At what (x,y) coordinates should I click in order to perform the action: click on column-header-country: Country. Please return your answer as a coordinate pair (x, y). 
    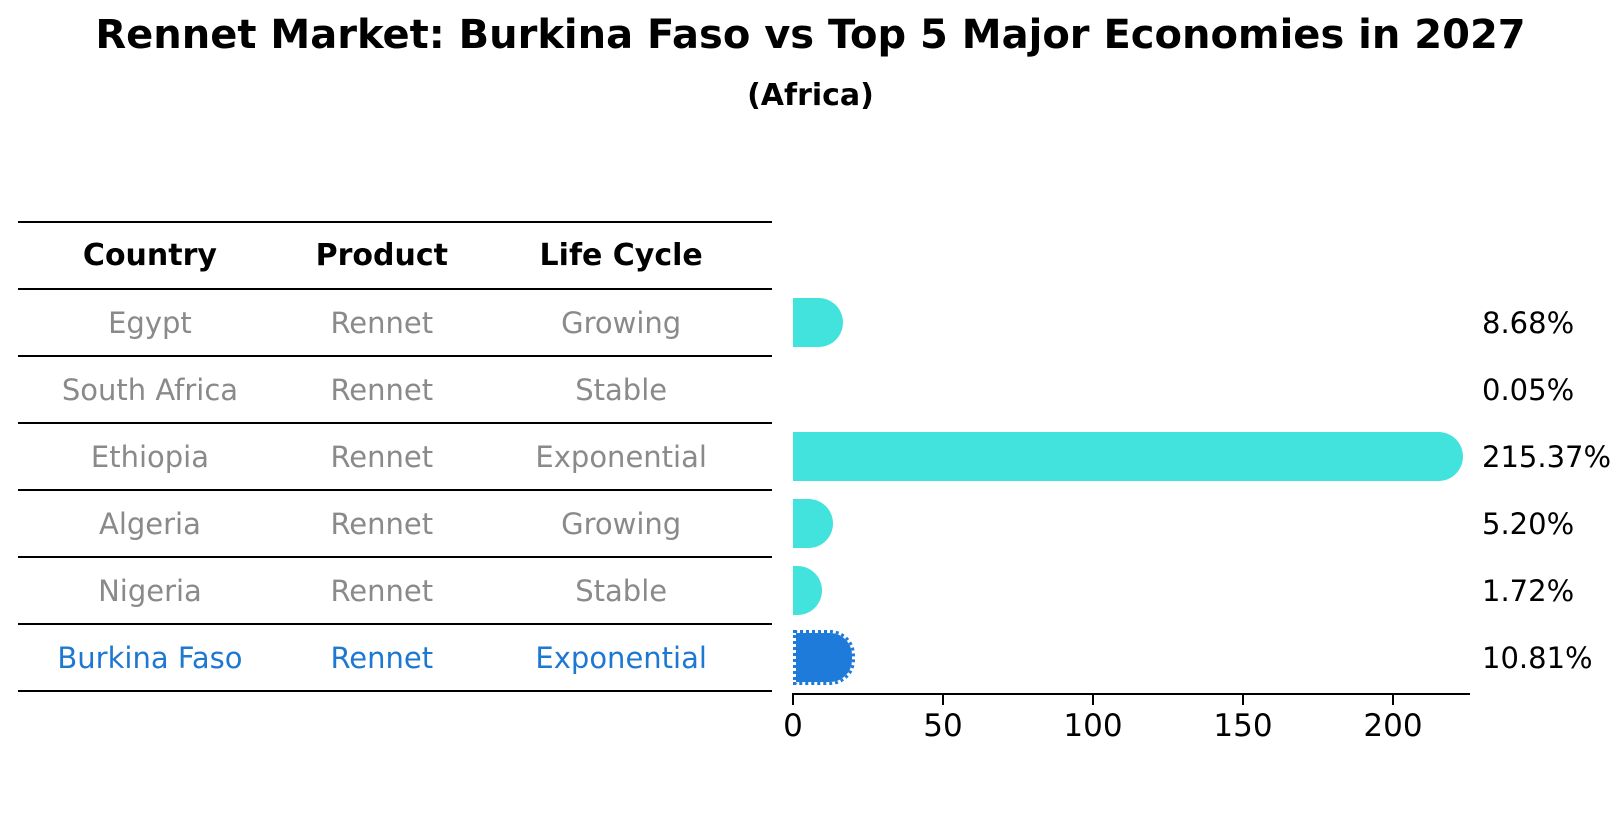
    Looking at the image, I should click on (149, 255).